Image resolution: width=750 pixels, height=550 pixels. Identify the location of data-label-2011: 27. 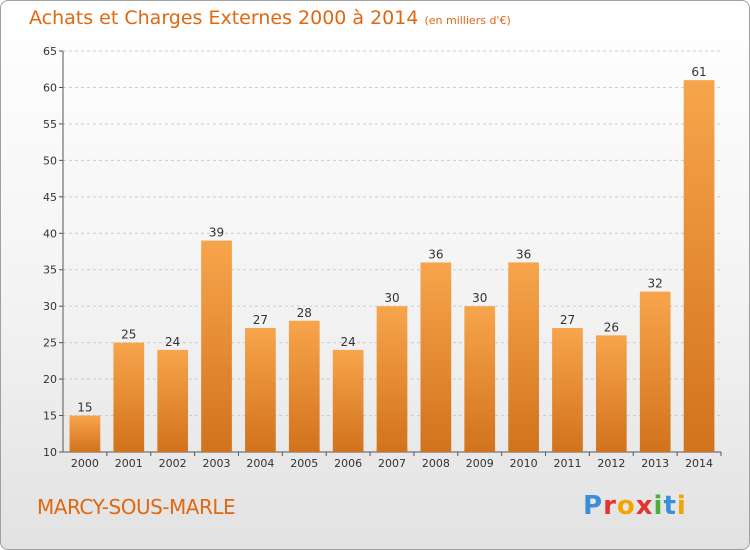
(567, 320).